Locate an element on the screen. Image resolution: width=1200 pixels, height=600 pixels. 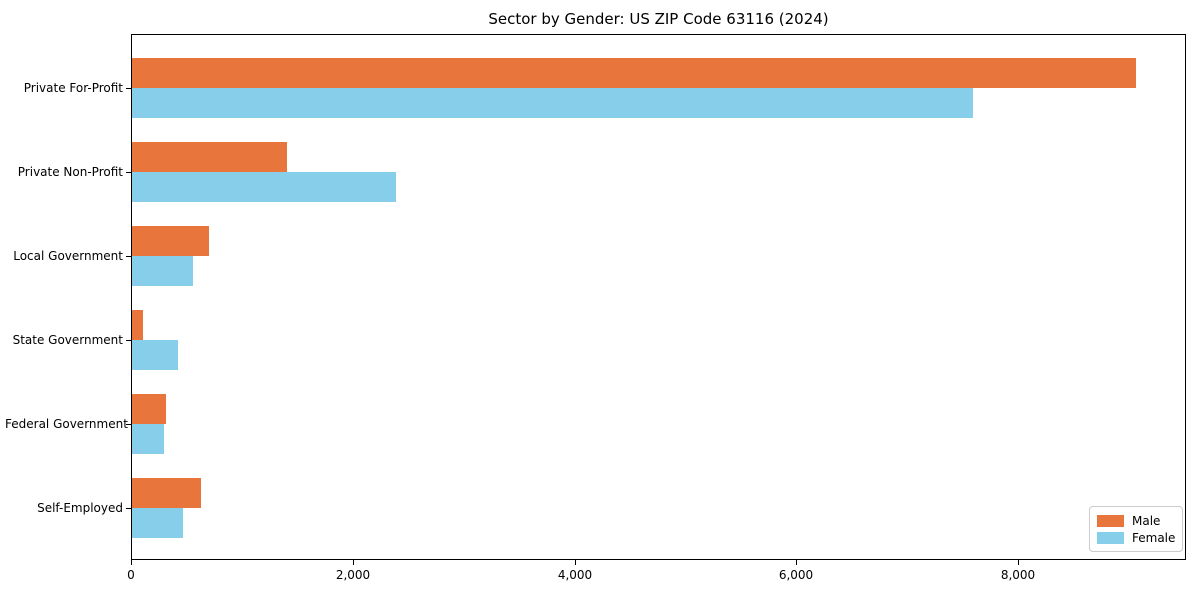
category-label: Private Non-Profit is located at coordinates (70, 172).